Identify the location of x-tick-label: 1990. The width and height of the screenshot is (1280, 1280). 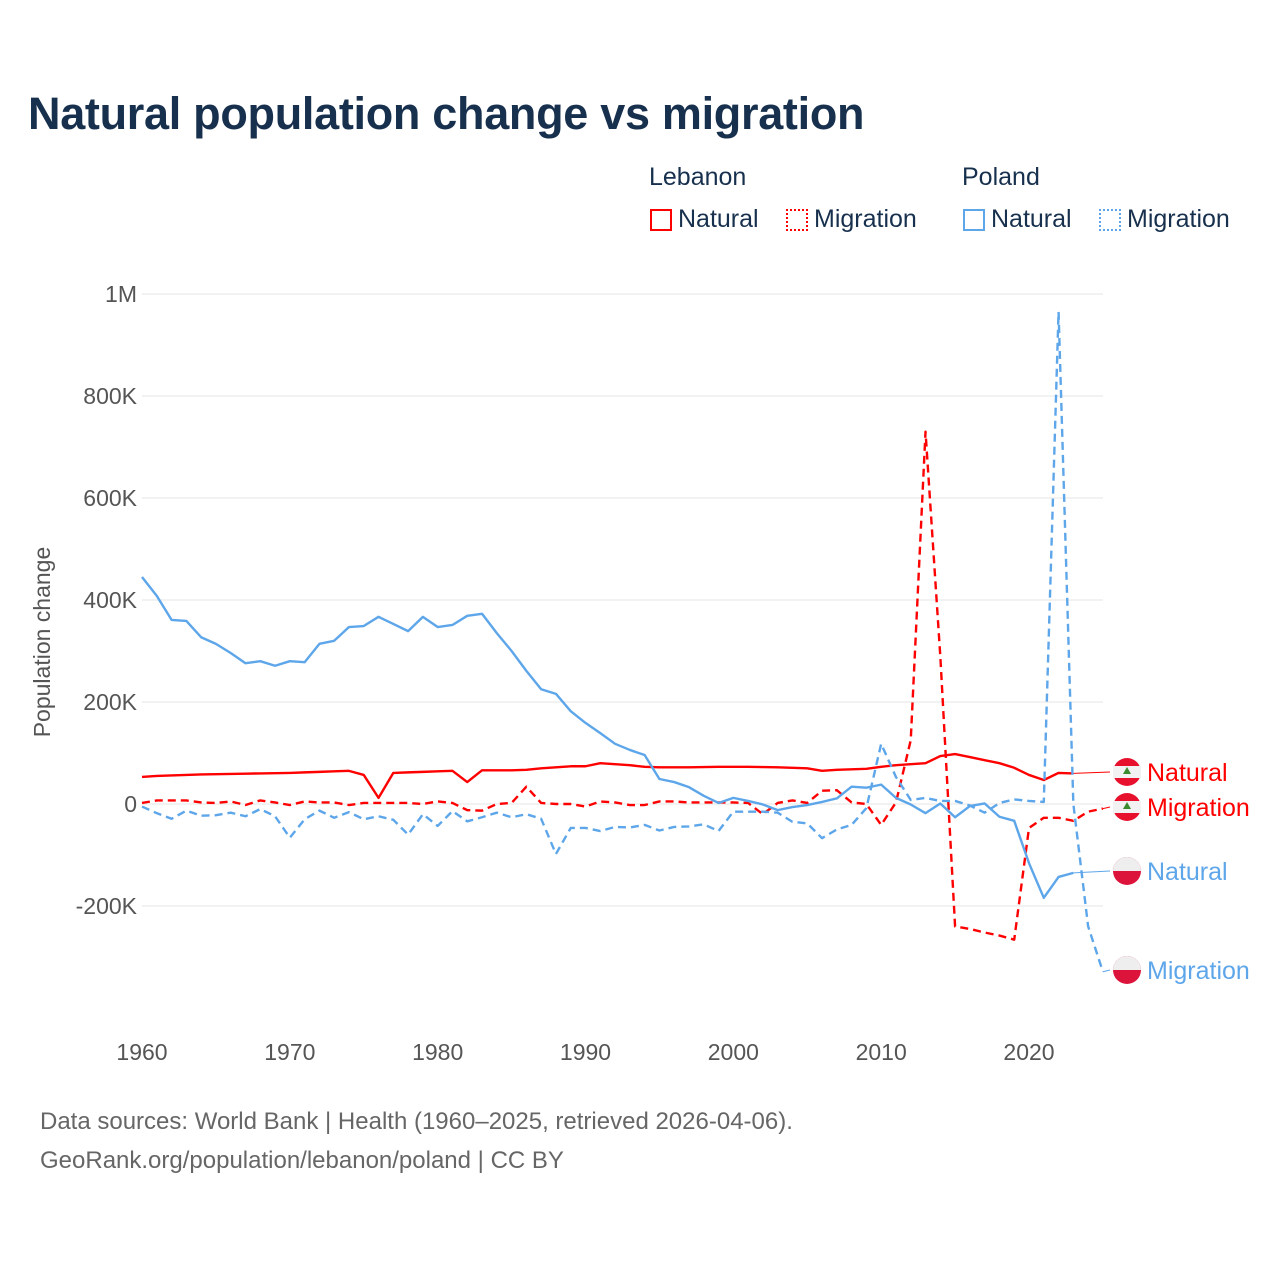
(585, 1052).